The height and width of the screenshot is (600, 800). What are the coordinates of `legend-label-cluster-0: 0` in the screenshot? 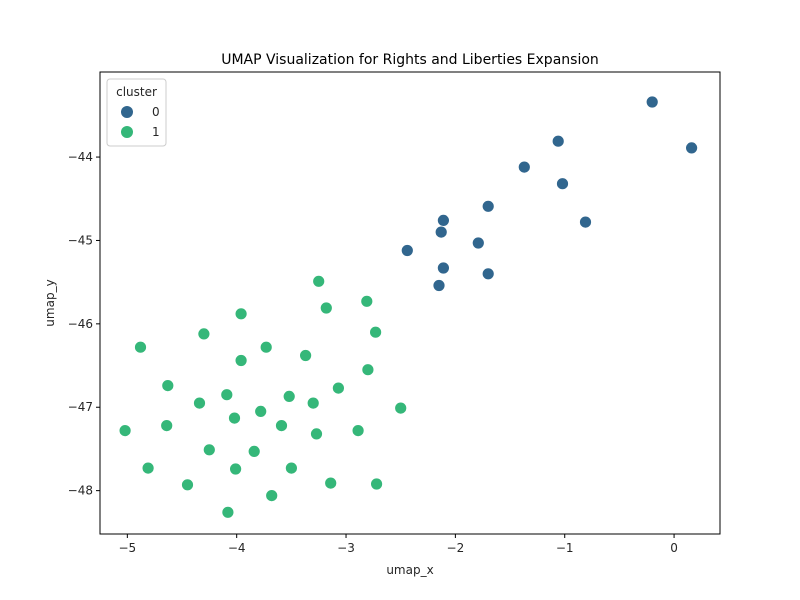 It's located at (156, 112).